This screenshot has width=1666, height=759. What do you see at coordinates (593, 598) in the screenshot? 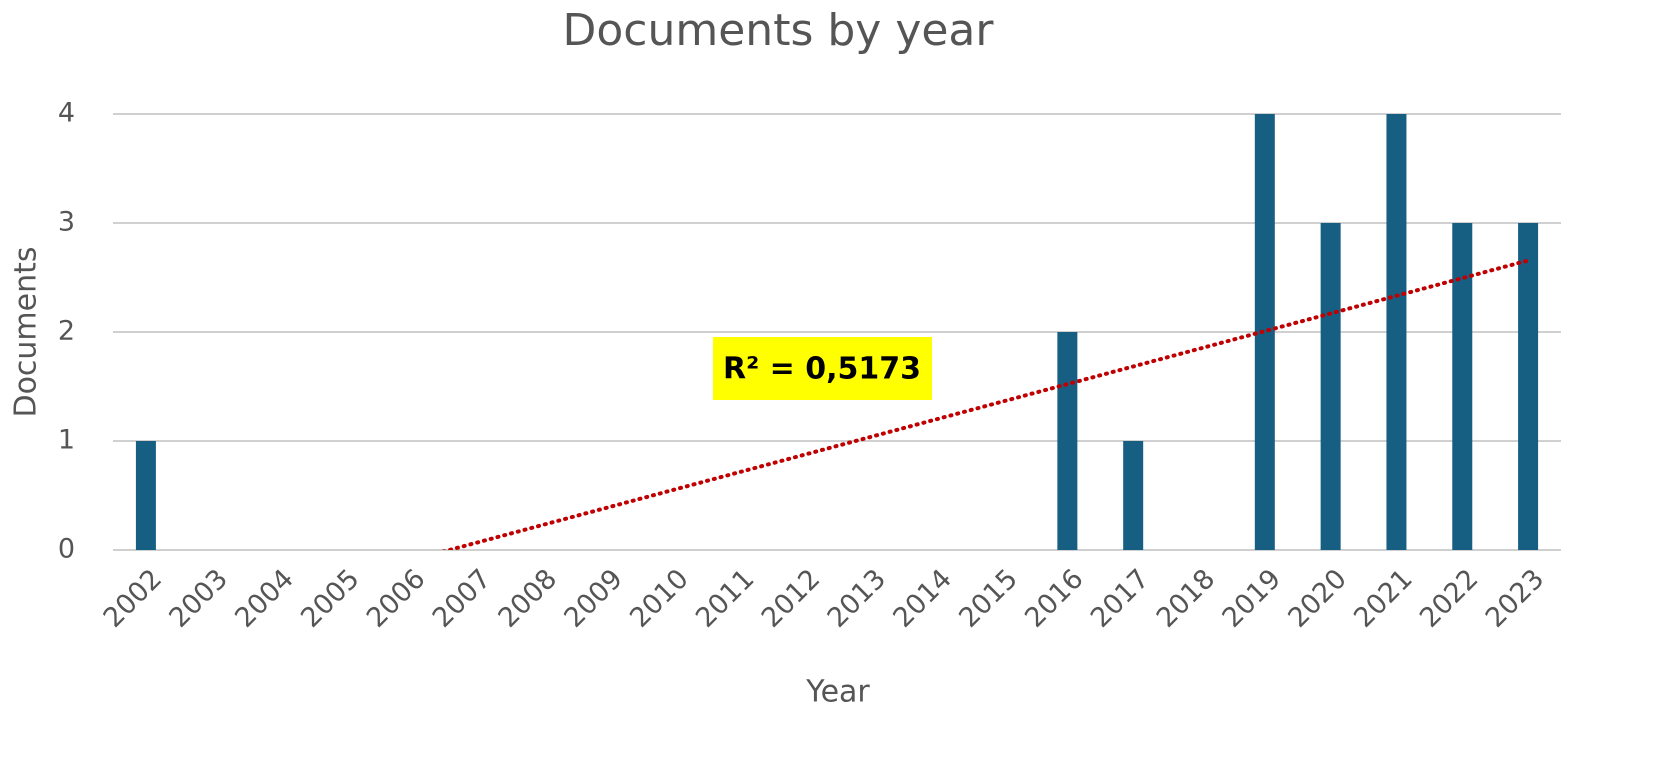
I see `x-tick-label: 2009` at bounding box center [593, 598].